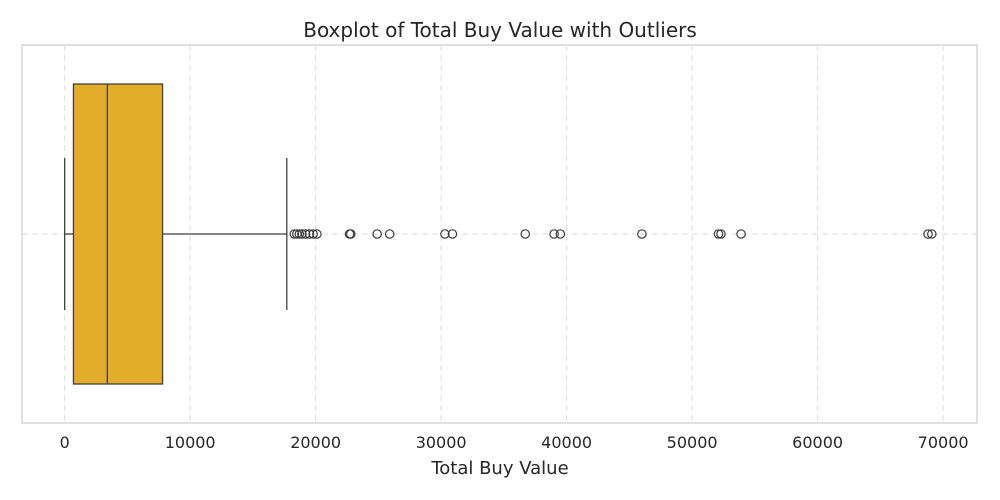 The width and height of the screenshot is (1000, 500). What do you see at coordinates (613, 234) in the screenshot?
I see `outlier-points` at bounding box center [613, 234].